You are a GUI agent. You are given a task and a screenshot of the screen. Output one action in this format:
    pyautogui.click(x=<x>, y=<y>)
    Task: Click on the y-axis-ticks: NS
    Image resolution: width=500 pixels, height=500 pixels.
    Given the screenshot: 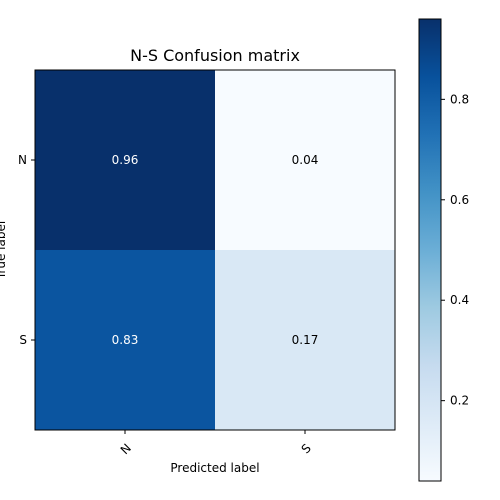 What is the action you would take?
    pyautogui.click(x=26, y=250)
    